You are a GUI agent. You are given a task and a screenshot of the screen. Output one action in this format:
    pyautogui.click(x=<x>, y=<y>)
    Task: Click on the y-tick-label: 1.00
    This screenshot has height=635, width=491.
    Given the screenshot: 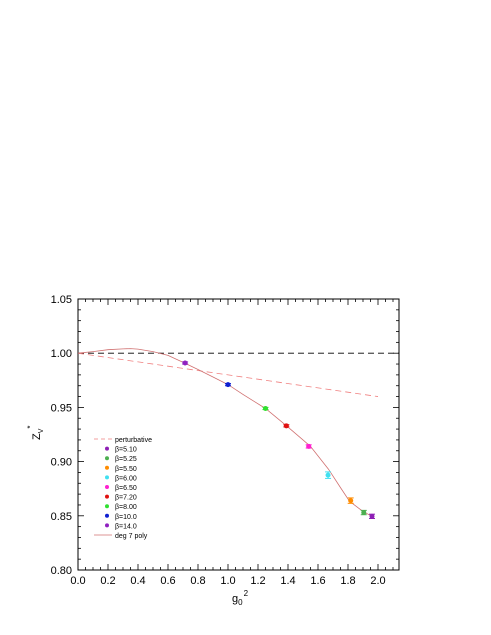 What is the action you would take?
    pyautogui.click(x=61, y=354)
    